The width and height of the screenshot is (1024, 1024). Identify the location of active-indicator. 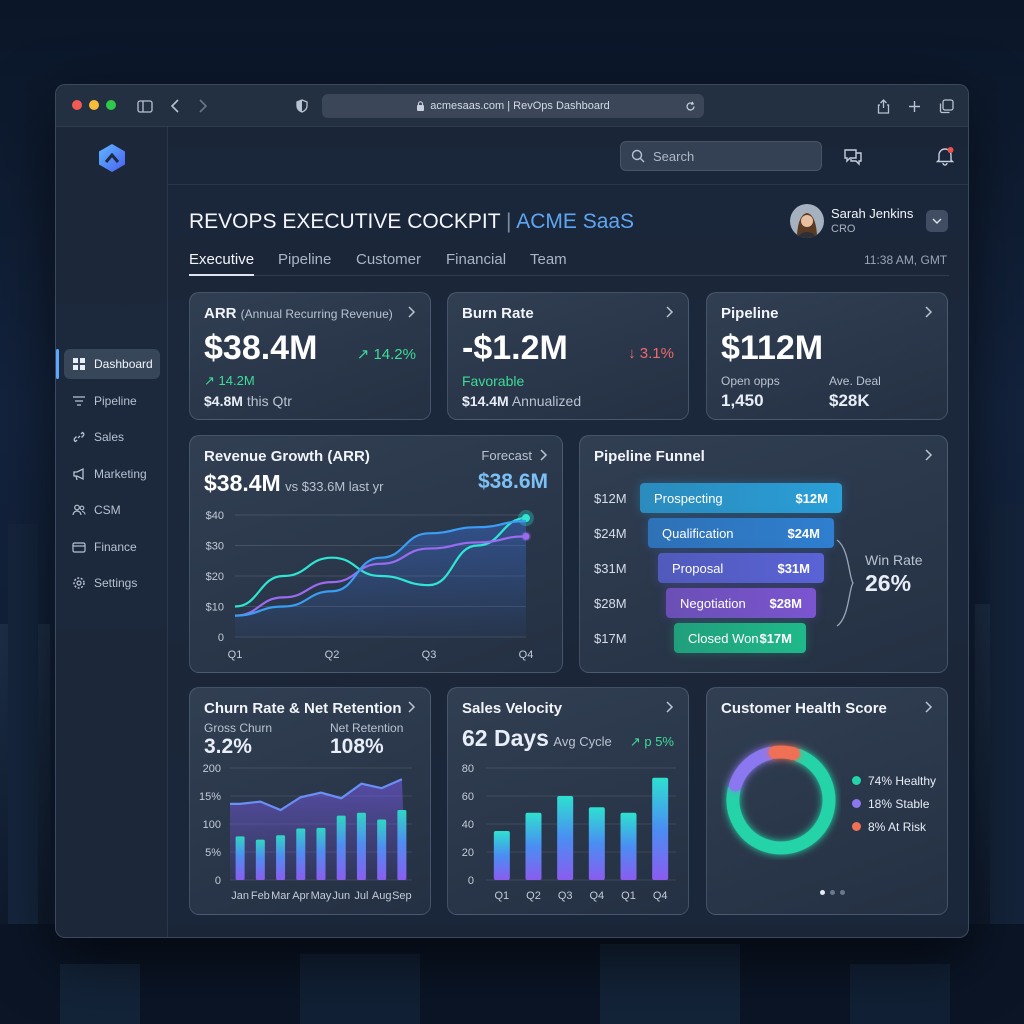
(57, 364).